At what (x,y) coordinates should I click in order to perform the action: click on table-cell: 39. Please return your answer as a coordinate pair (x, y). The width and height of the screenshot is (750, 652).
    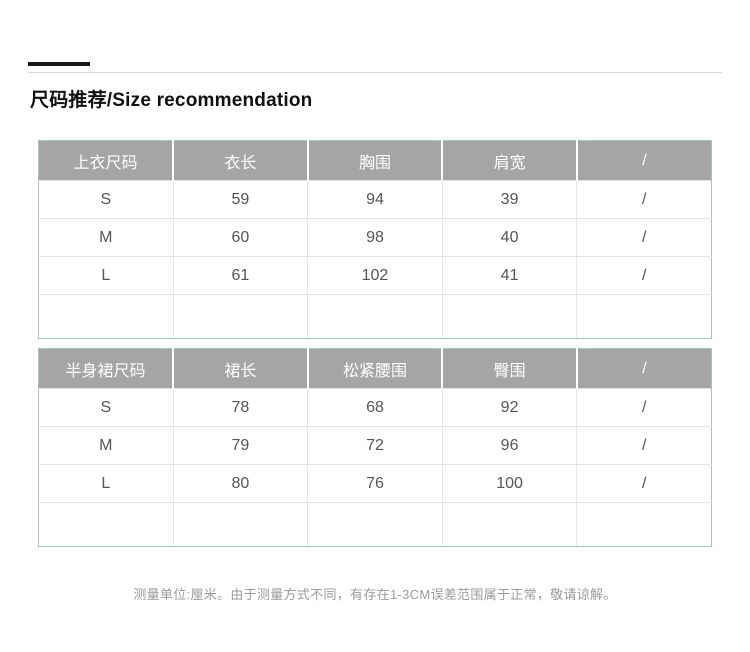
    Looking at the image, I should click on (509, 199).